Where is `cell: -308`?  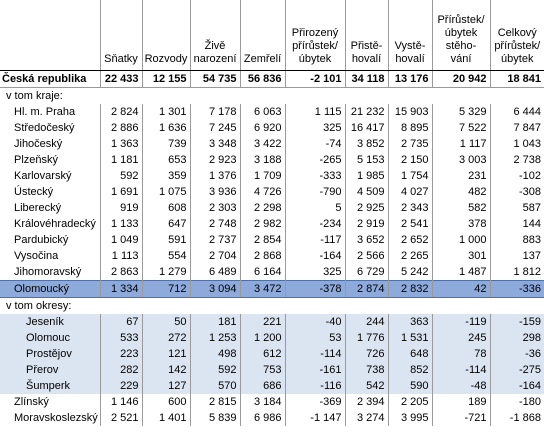
cell: -308 is located at coordinates (516, 192).